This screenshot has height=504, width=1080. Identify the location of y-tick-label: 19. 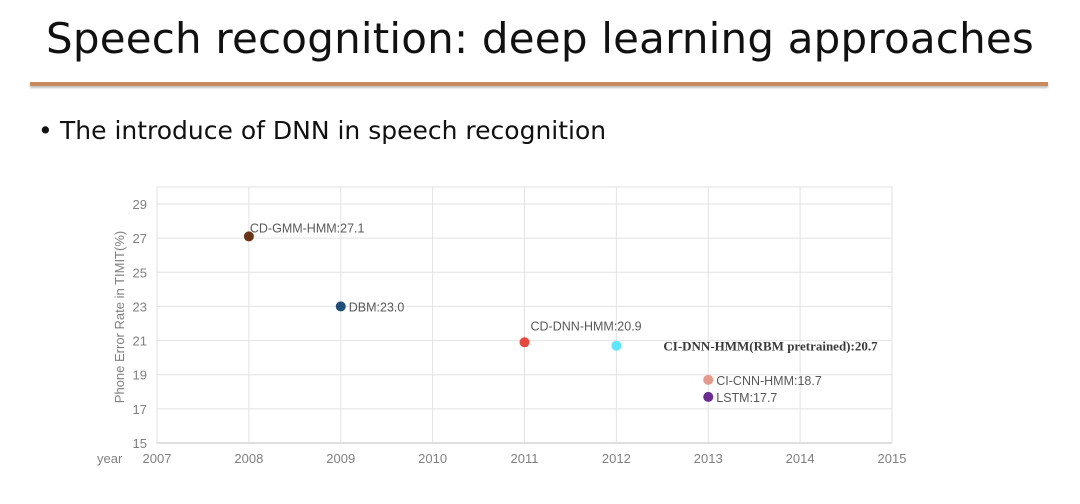
(140, 375).